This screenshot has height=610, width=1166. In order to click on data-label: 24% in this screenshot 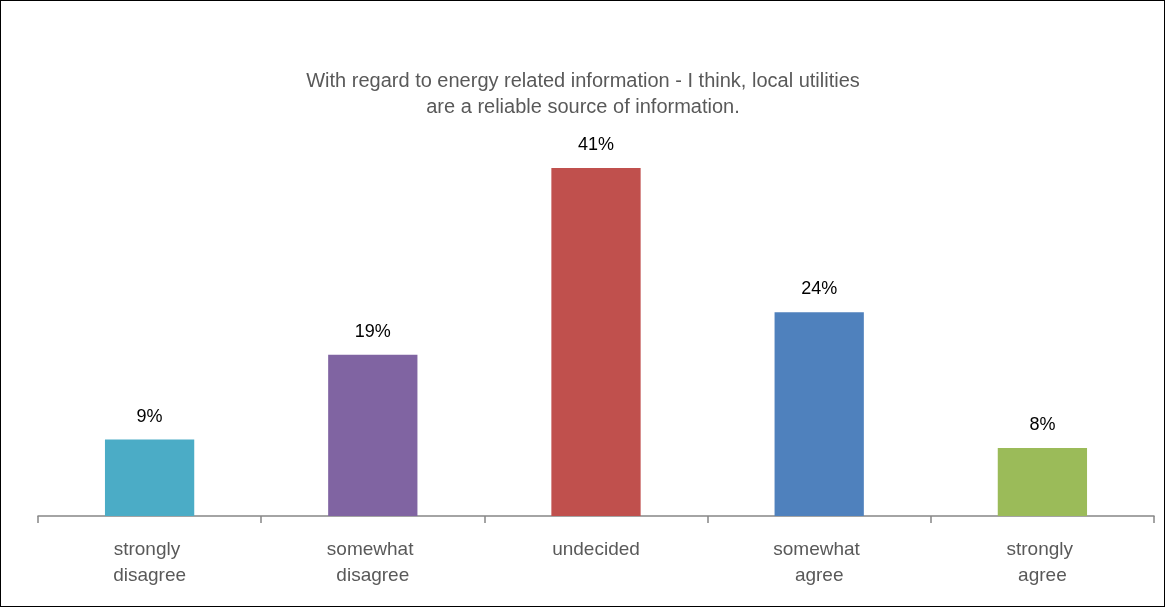, I will do `click(819, 288)`.